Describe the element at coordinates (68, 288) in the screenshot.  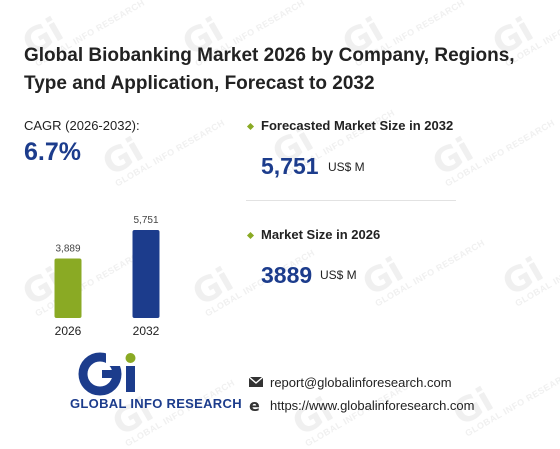
I see `bar-2026` at that location.